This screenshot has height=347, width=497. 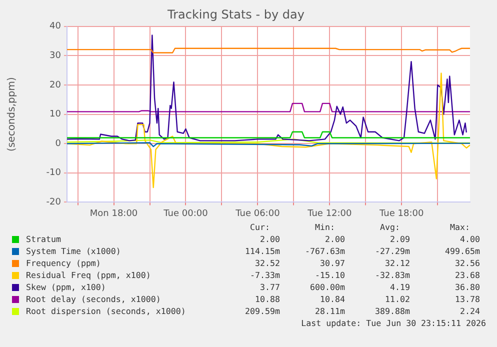 I want to click on y-tick-label: -10, so click(x=54, y=173).